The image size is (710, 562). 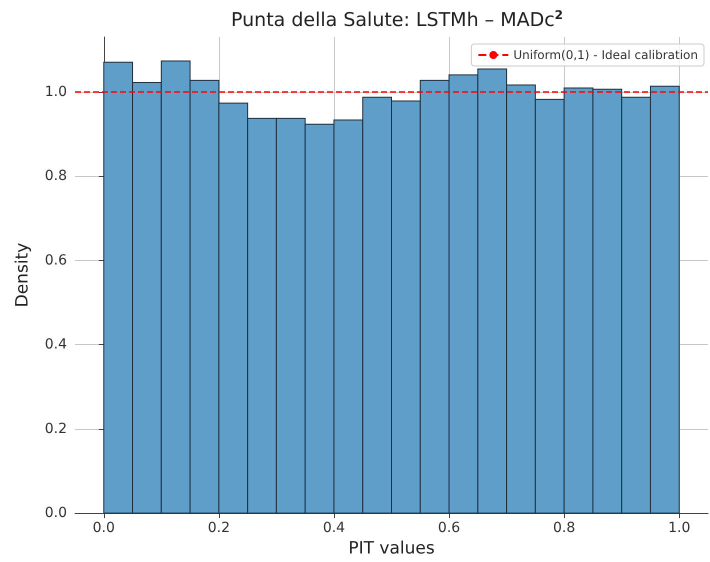 What do you see at coordinates (564, 528) in the screenshot?
I see `x-tick-label: 0.8` at bounding box center [564, 528].